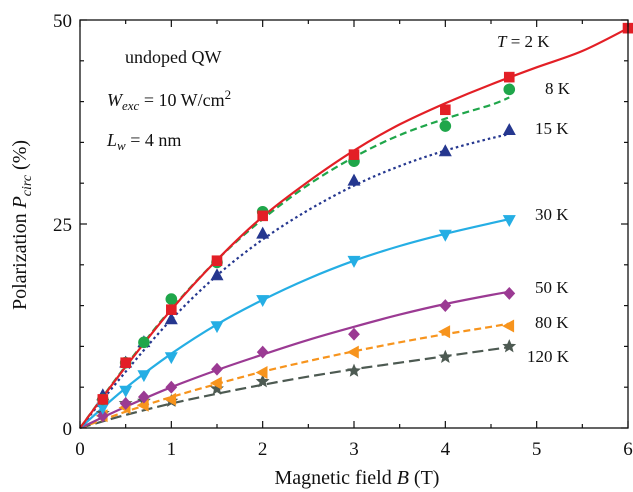  I want to click on label-2K: T = 2 K, so click(523, 41).